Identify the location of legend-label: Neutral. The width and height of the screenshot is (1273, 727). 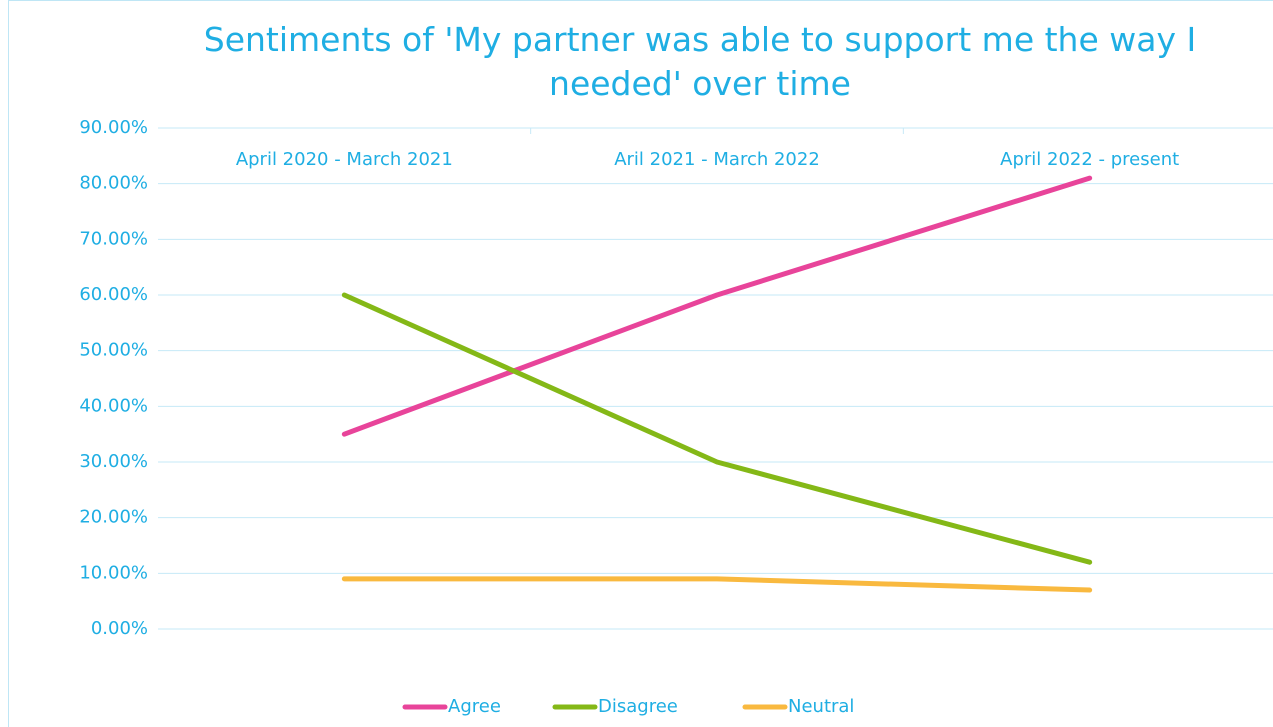
(821, 706).